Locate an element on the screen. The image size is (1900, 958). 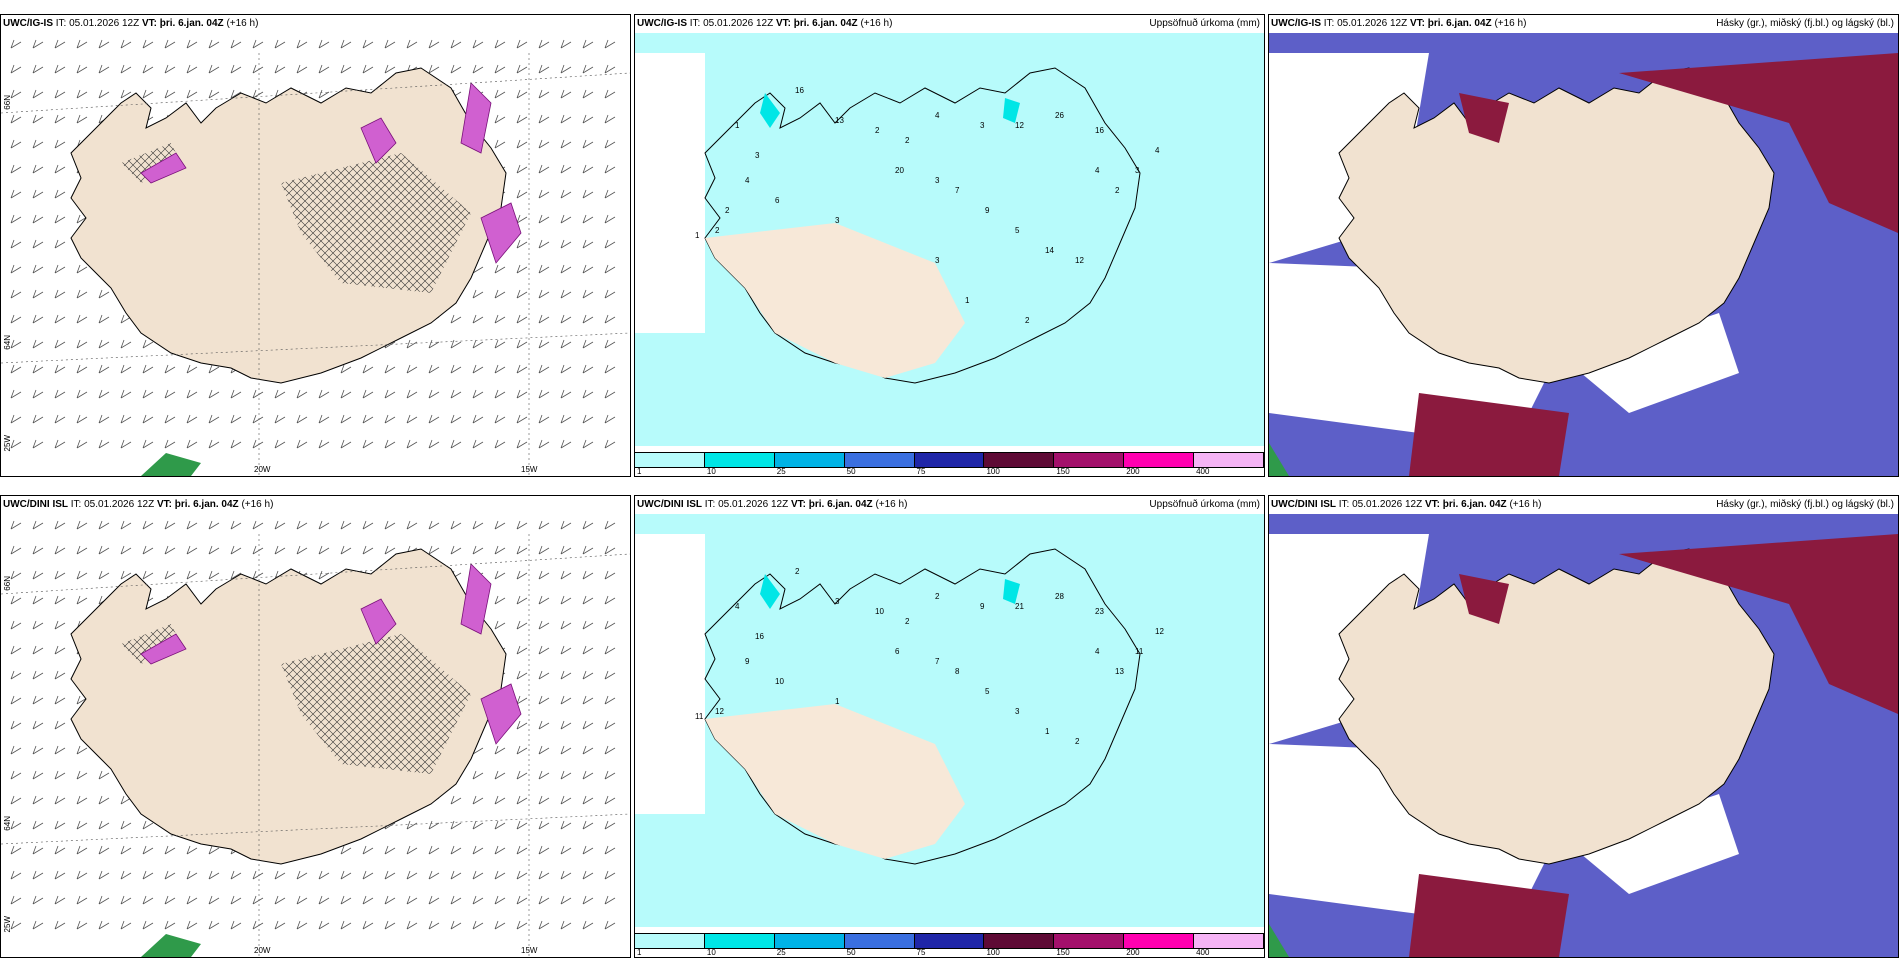
lat-label: 25W is located at coordinates (7, 924).